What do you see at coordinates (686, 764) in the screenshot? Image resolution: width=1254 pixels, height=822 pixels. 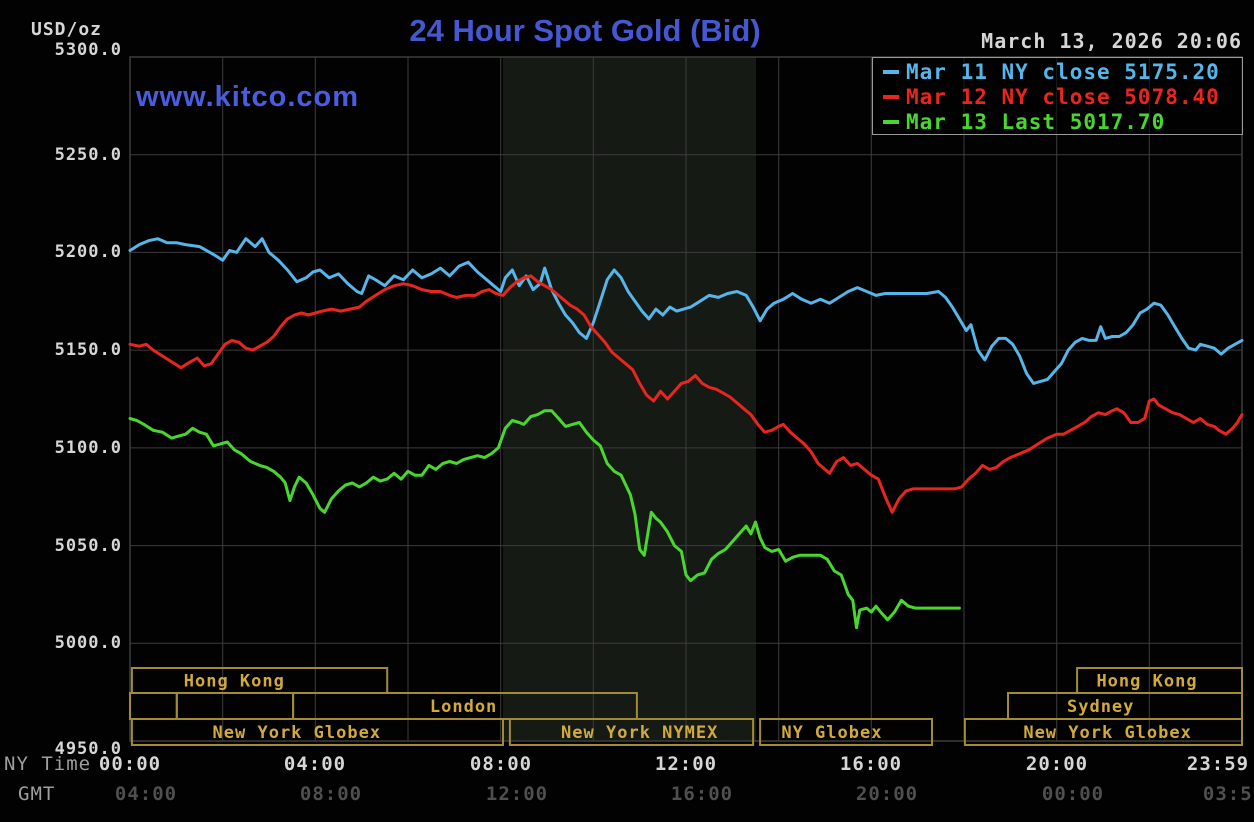 I see `ny-time-tick-label: 12:00` at bounding box center [686, 764].